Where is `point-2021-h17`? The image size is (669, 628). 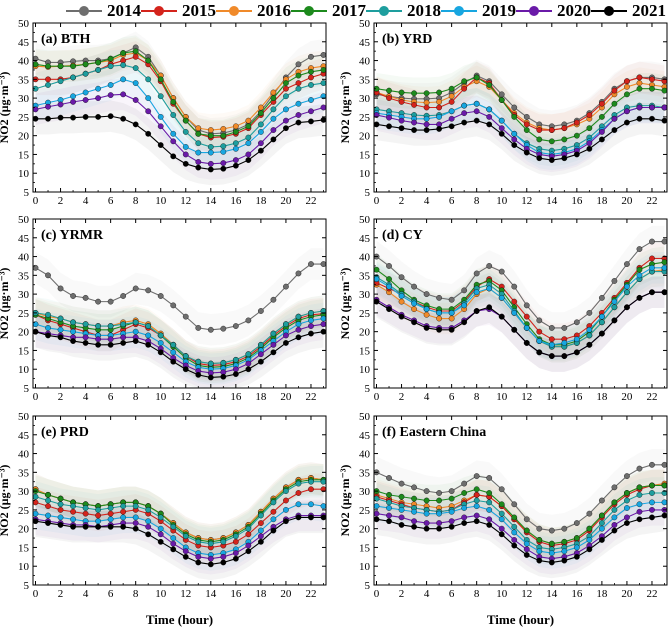 point-2021-h17 is located at coordinates (589, 549).